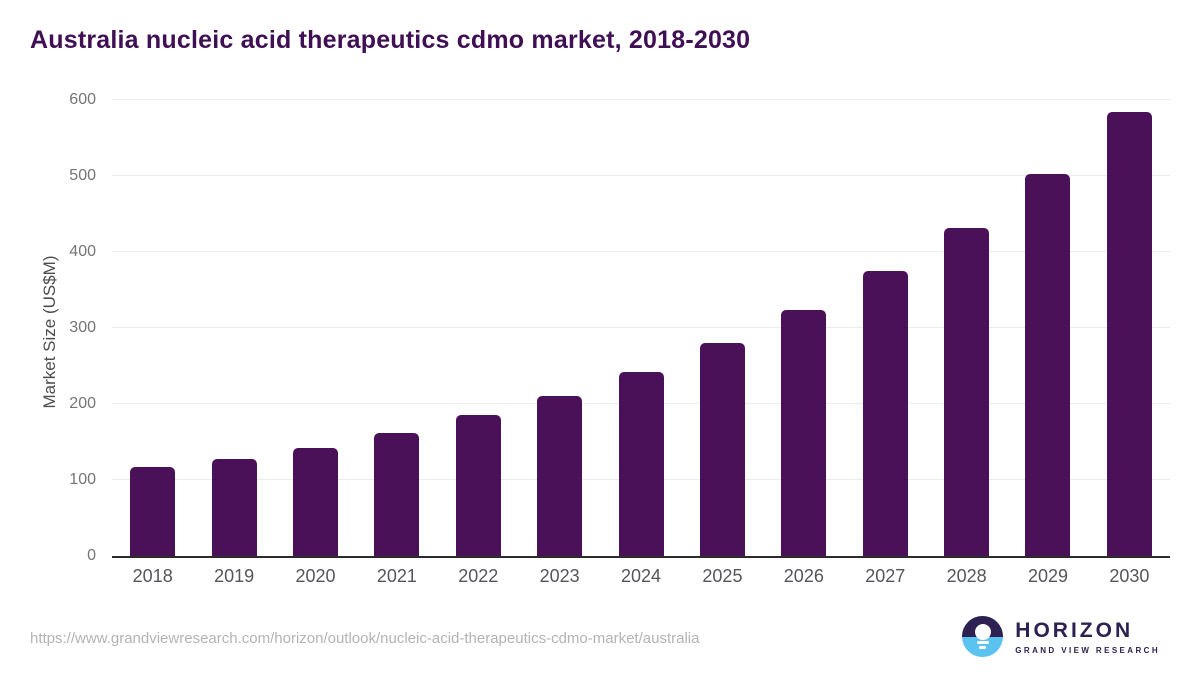 The width and height of the screenshot is (1200, 675). I want to click on x-label-2028: 2028, so click(966, 576).